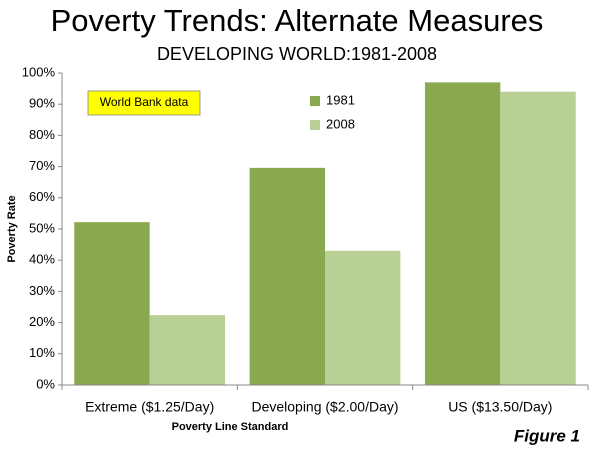  What do you see at coordinates (42, 352) in the screenshot?
I see `y-tick-label: 10%` at bounding box center [42, 352].